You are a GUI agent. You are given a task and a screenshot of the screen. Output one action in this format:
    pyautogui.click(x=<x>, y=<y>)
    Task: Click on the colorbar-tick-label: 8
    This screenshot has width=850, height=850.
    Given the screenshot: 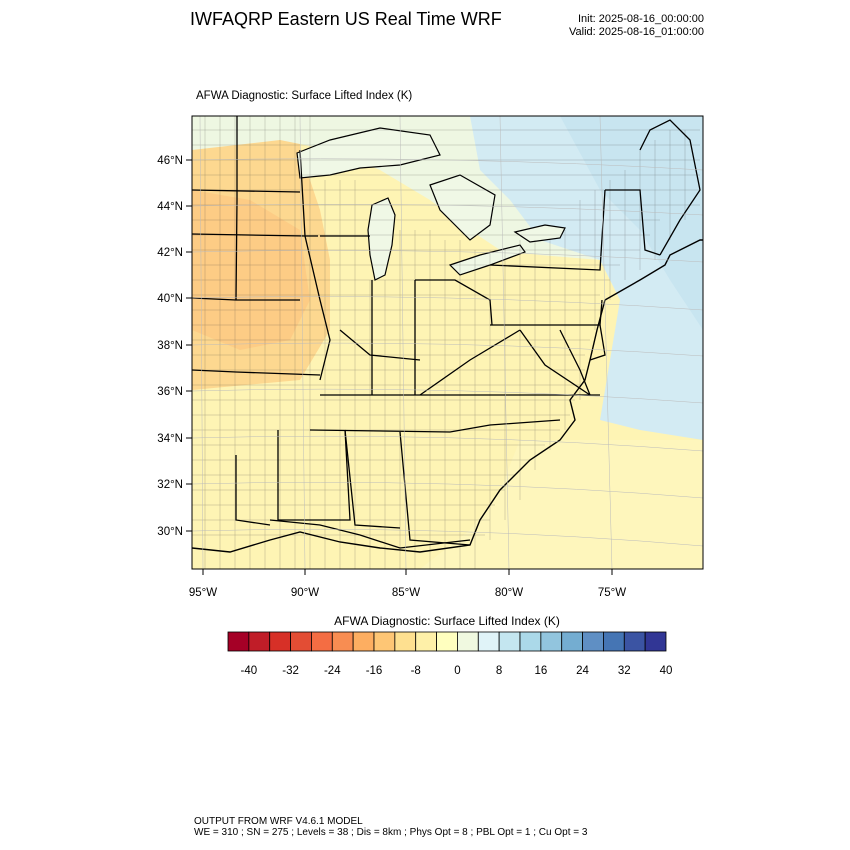 What is the action you would take?
    pyautogui.click(x=499, y=671)
    